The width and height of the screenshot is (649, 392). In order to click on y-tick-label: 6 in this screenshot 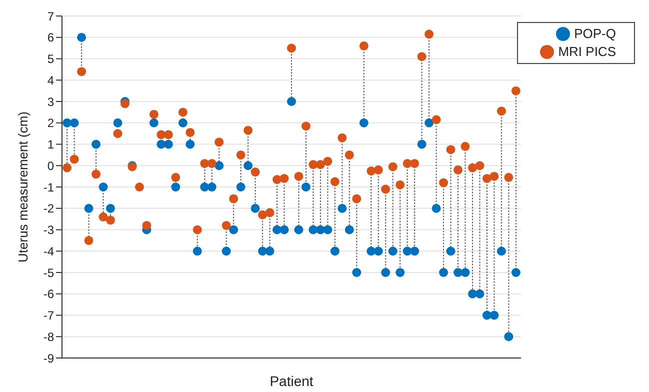, I will do `click(50, 37)`.